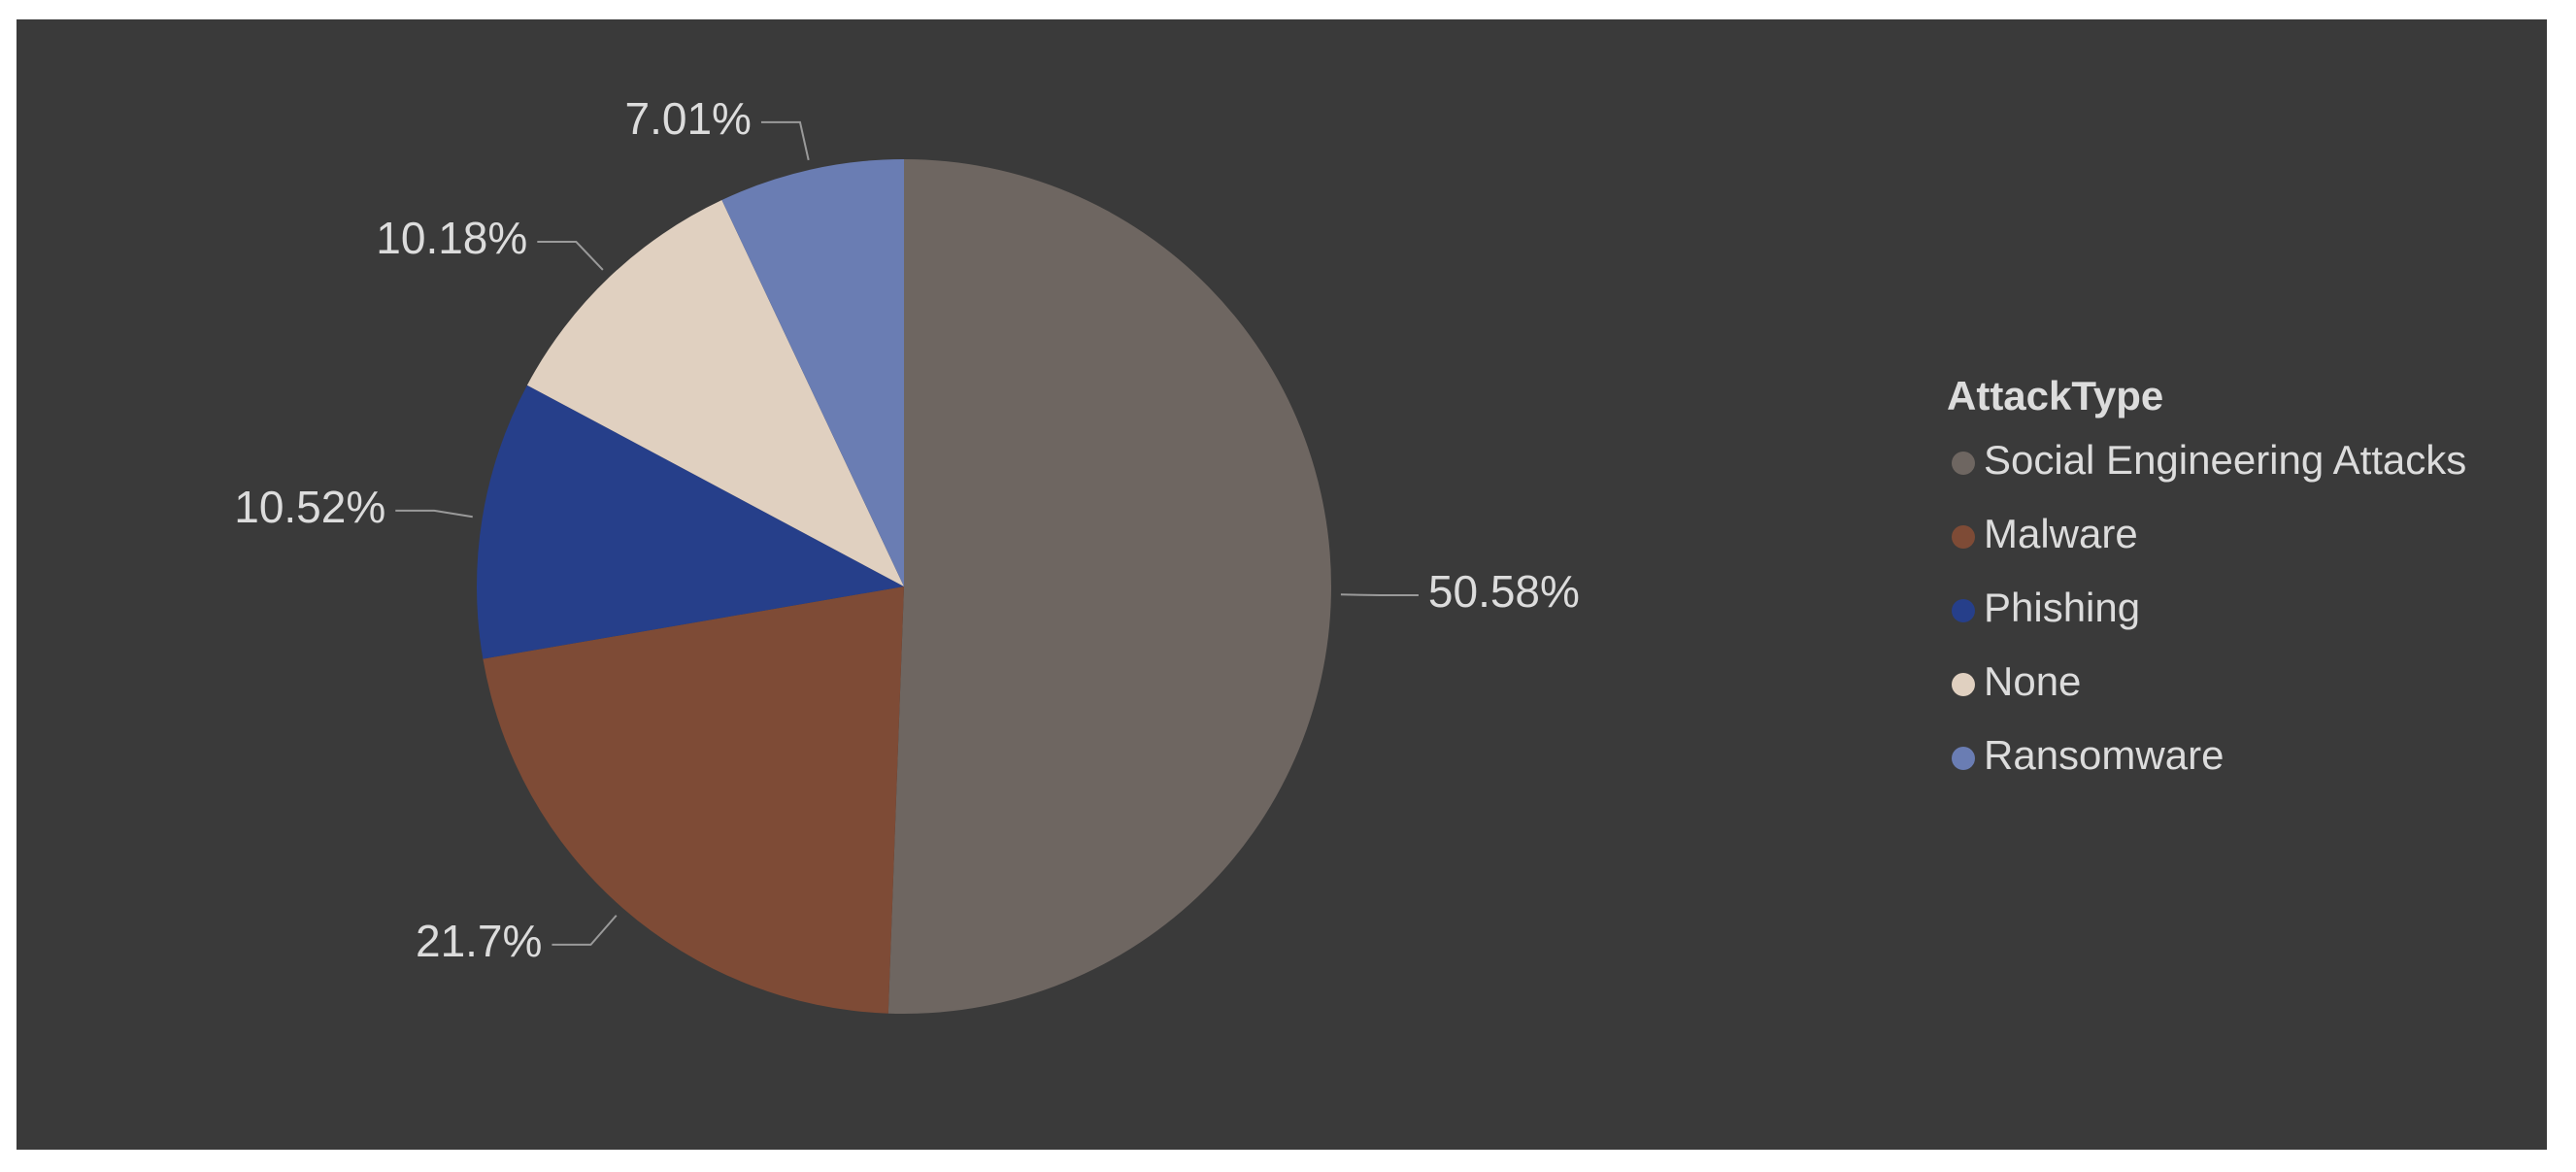 The height and width of the screenshot is (1172, 2576). I want to click on legend-label: Malware, so click(2061, 533).